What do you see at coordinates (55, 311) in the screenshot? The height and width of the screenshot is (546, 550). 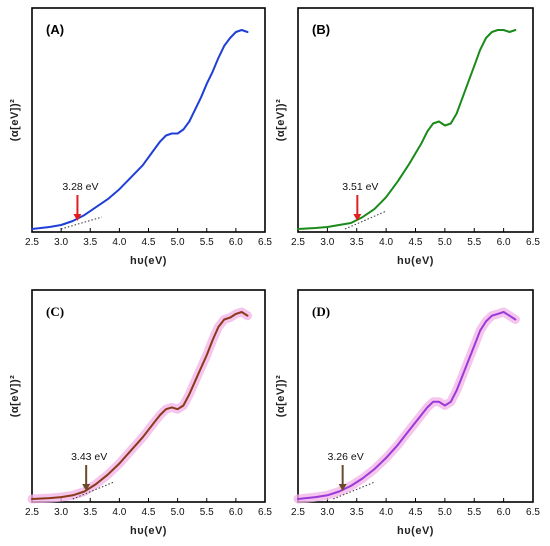 I see `panel-label: (C)` at bounding box center [55, 311].